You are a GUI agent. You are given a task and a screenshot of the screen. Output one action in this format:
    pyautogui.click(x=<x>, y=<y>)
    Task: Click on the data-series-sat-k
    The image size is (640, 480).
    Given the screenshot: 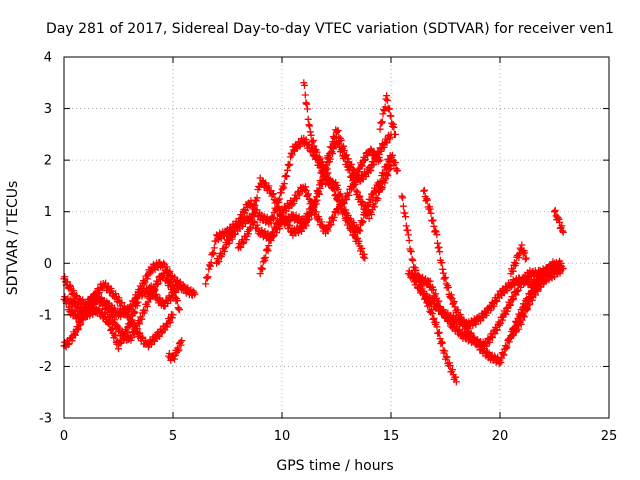 What is the action you would take?
    pyautogui.click(x=387, y=115)
    